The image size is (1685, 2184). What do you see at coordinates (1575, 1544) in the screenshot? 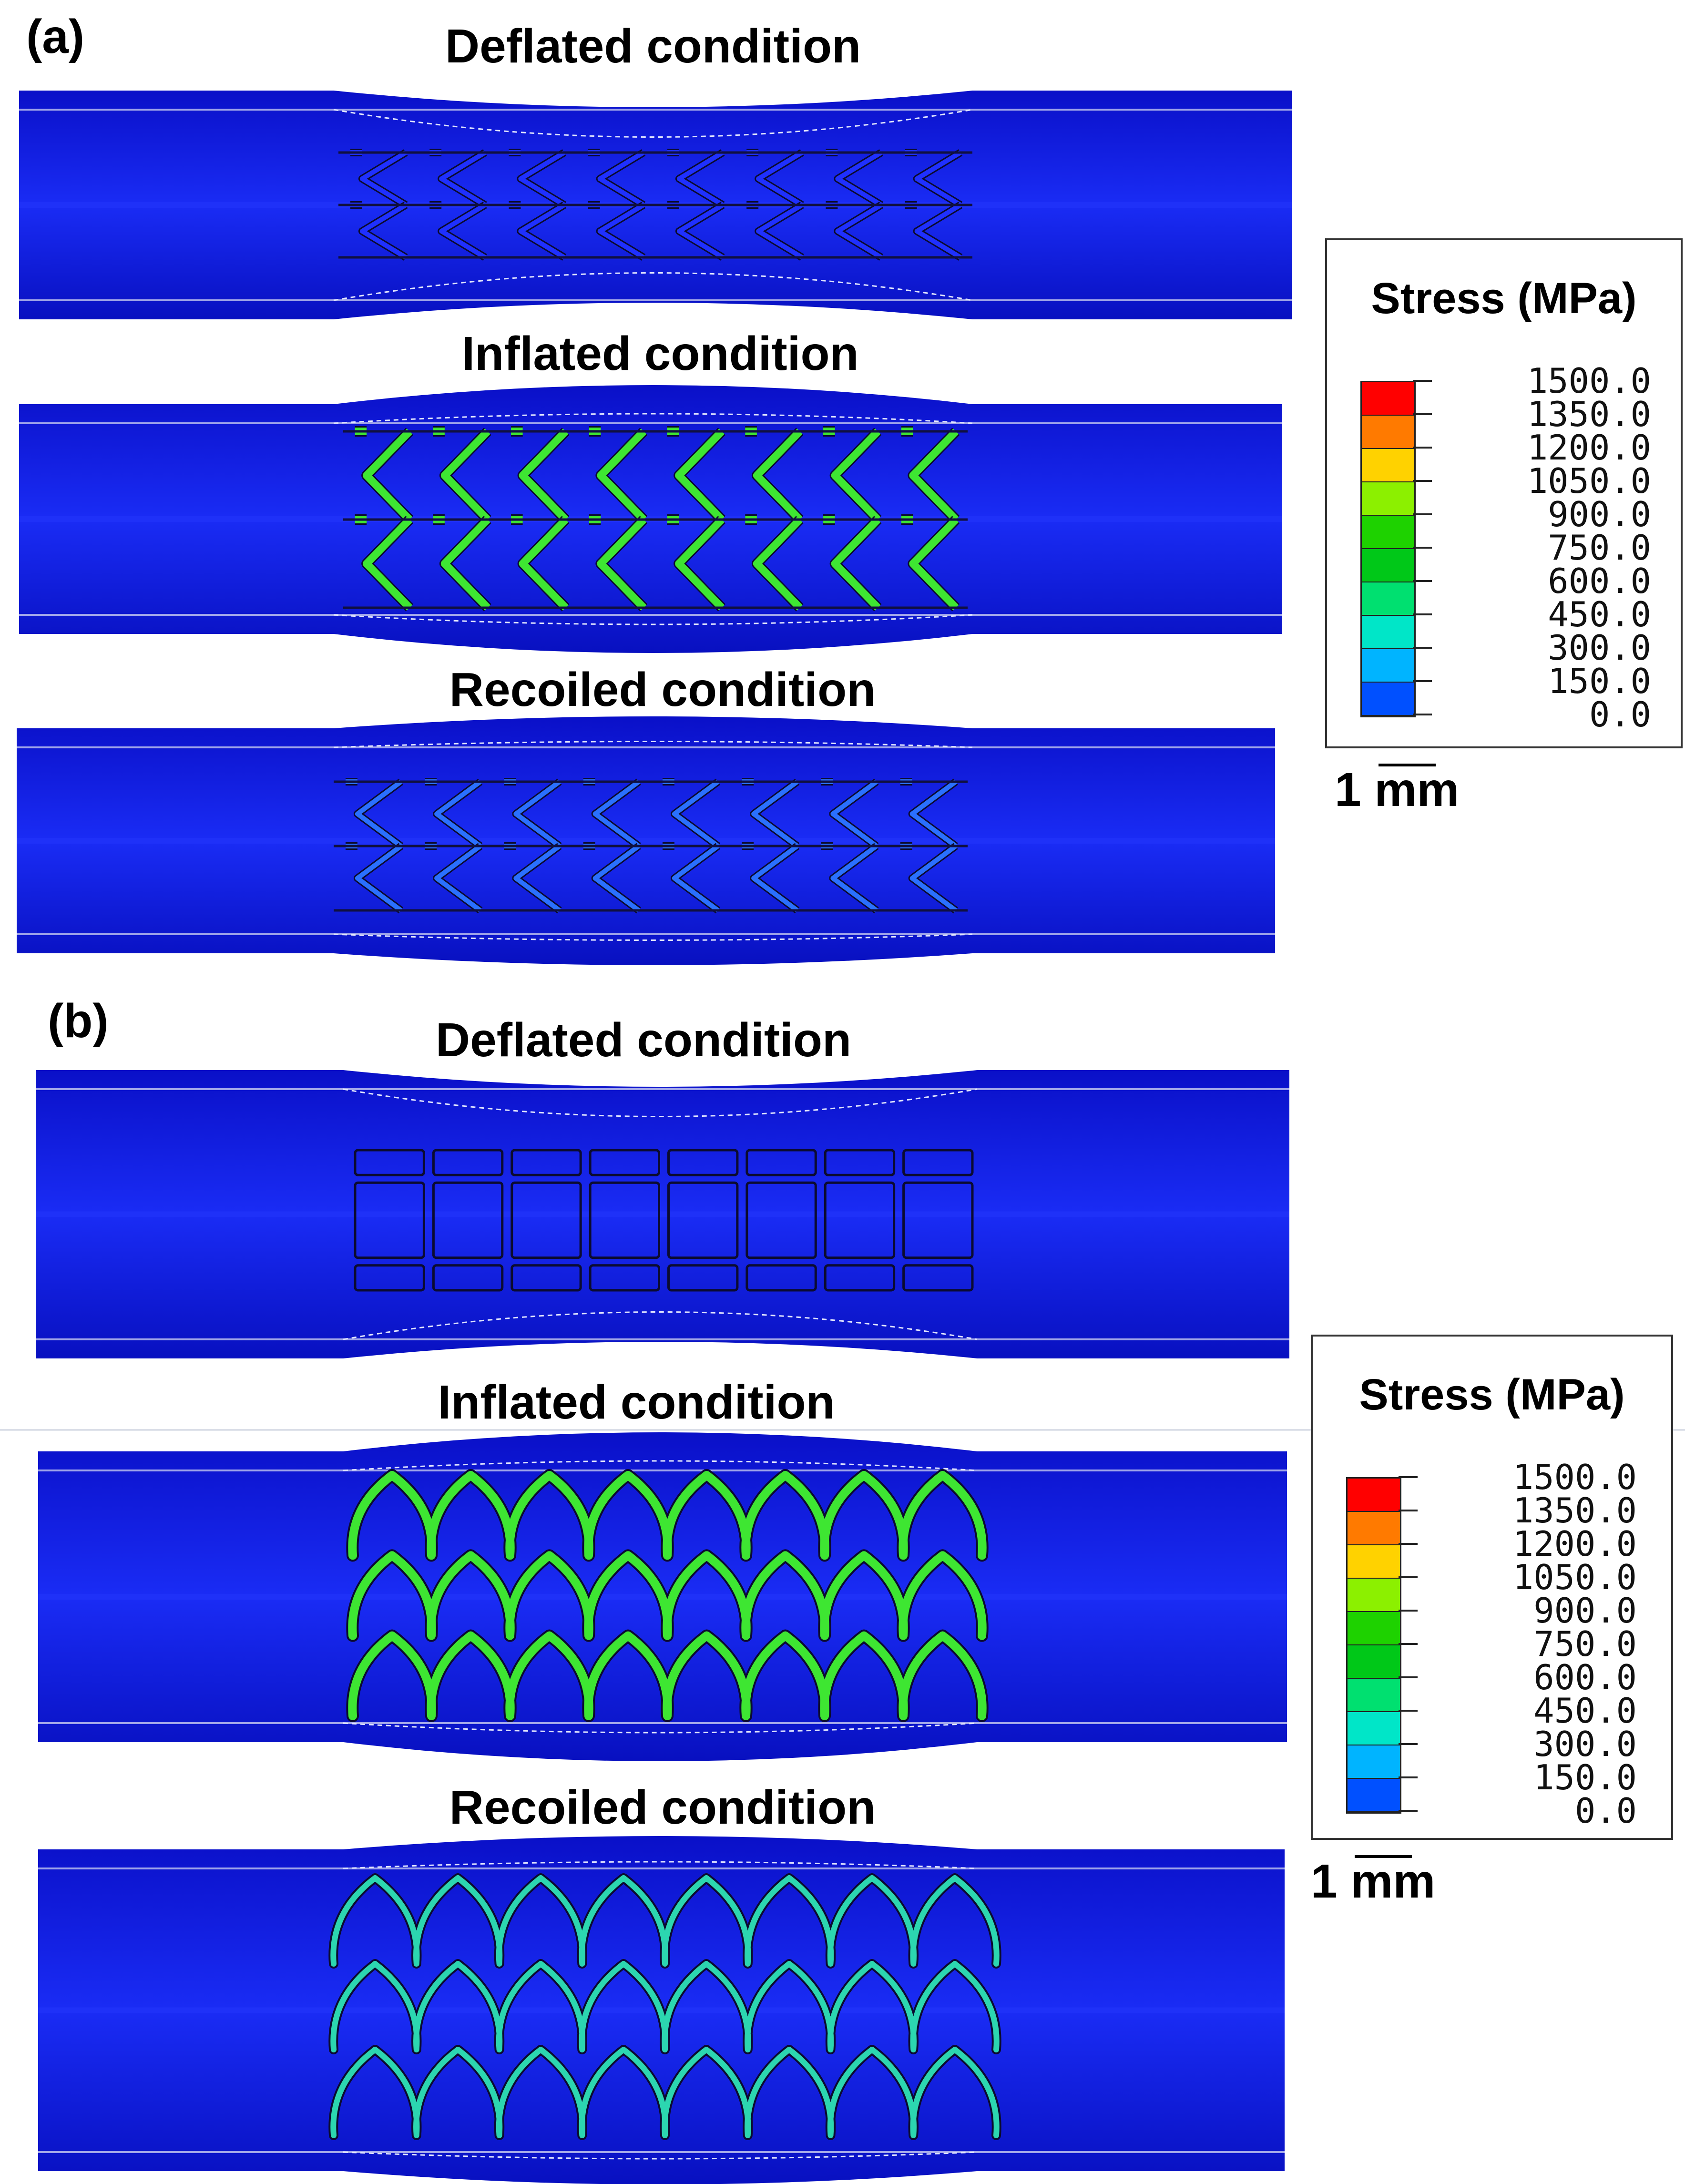
I see `legend-value-label: 1200.0` at bounding box center [1575, 1544].